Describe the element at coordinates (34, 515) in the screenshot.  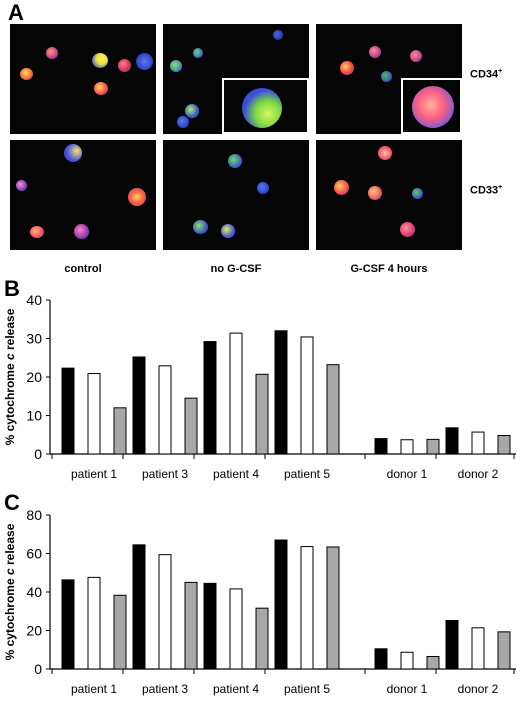
I see `y-tick-label: 80` at that location.